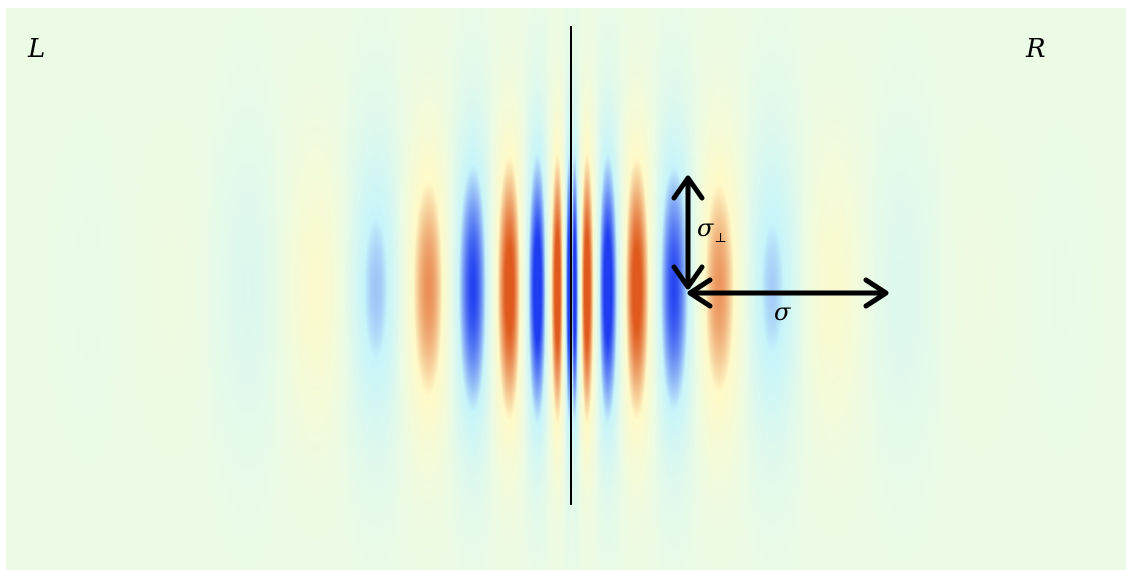  Describe the element at coordinates (782, 312) in the screenshot. I see `sigma-label: σ` at that location.